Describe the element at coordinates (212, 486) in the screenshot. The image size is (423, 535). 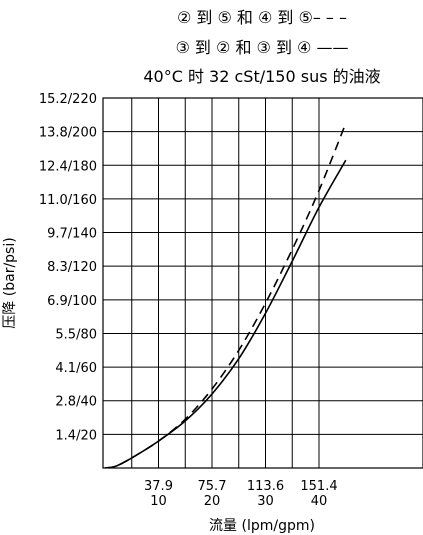
I see `x-tick-label-lpm: 75.7` at that location.